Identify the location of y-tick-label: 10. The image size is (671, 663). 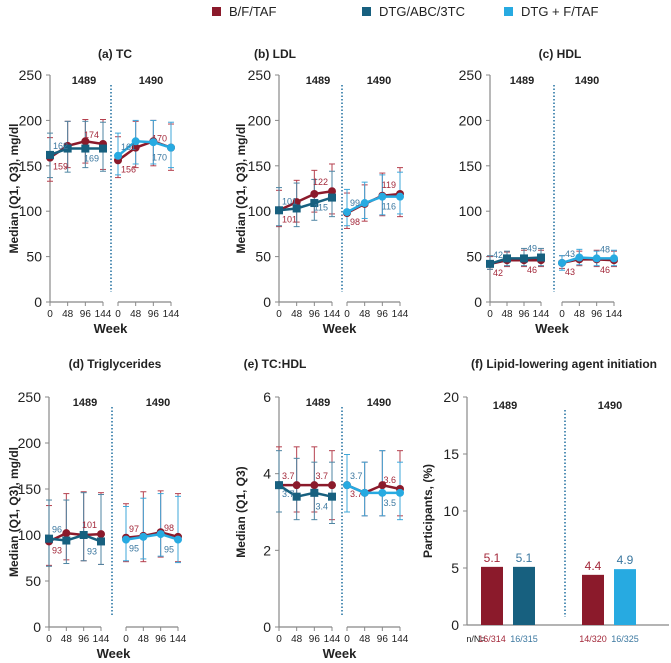
(451, 511).